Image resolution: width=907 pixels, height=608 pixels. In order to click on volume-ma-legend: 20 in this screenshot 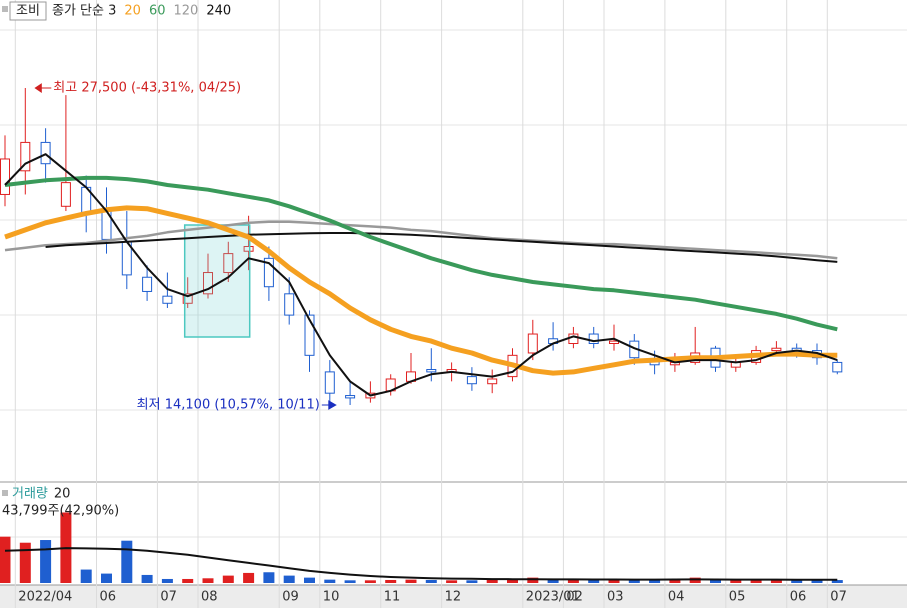, I will do `click(62, 494)`.